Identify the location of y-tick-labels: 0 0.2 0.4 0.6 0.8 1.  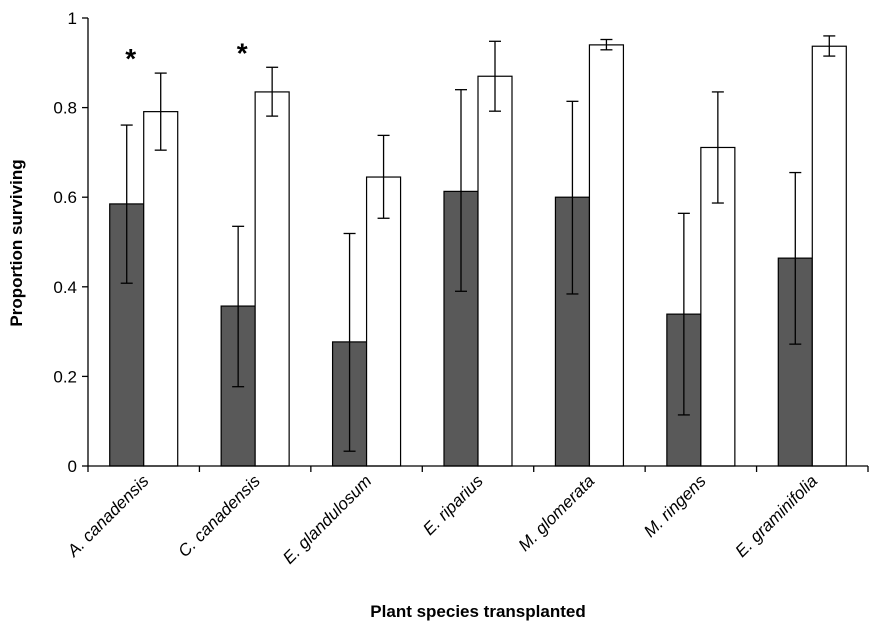
(65, 242).